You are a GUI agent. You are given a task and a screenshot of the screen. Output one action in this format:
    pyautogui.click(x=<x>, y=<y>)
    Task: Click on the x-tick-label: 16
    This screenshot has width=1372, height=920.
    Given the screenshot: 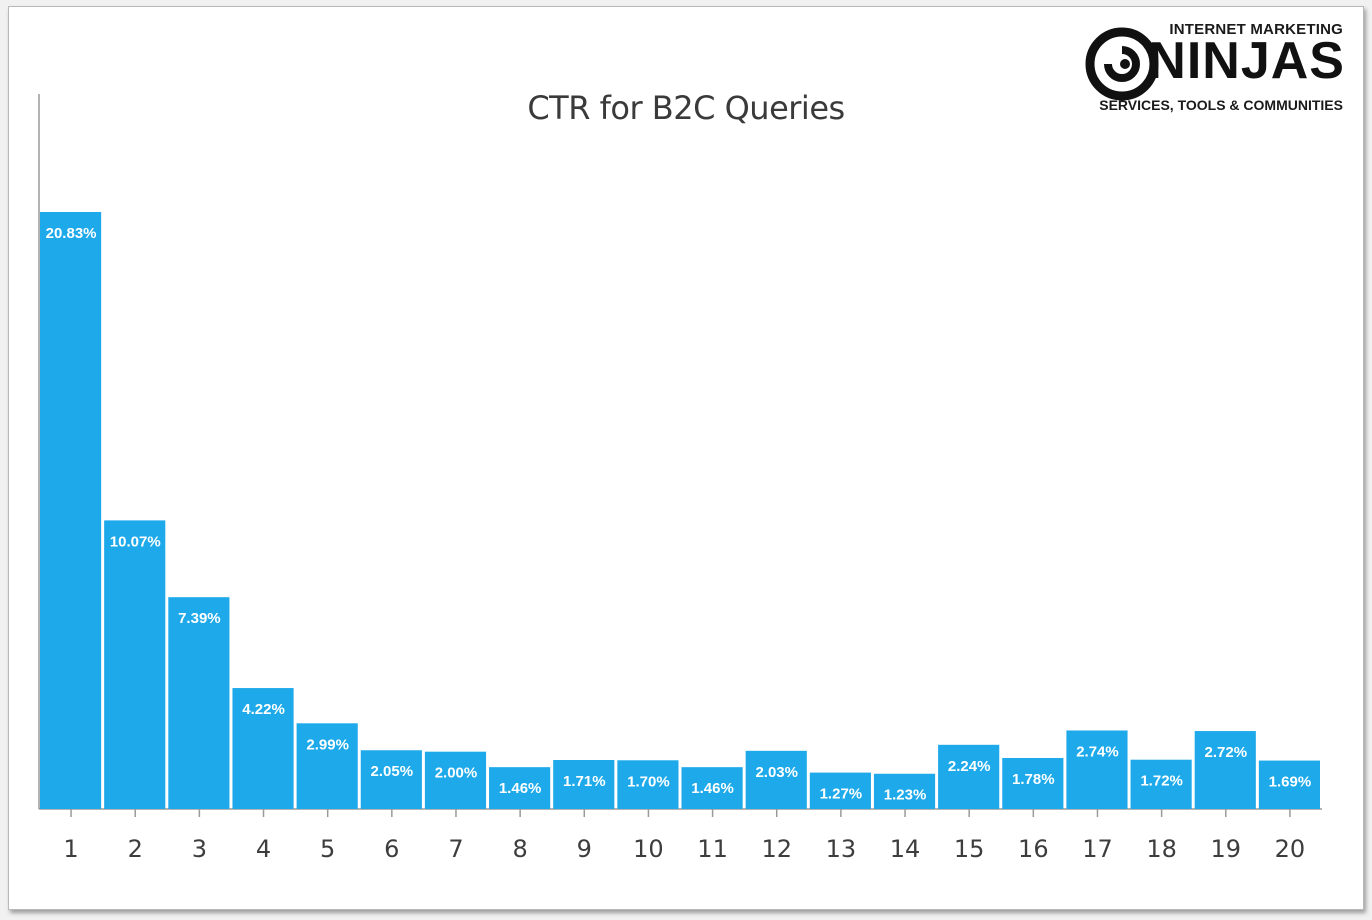 What is the action you would take?
    pyautogui.click(x=1033, y=849)
    